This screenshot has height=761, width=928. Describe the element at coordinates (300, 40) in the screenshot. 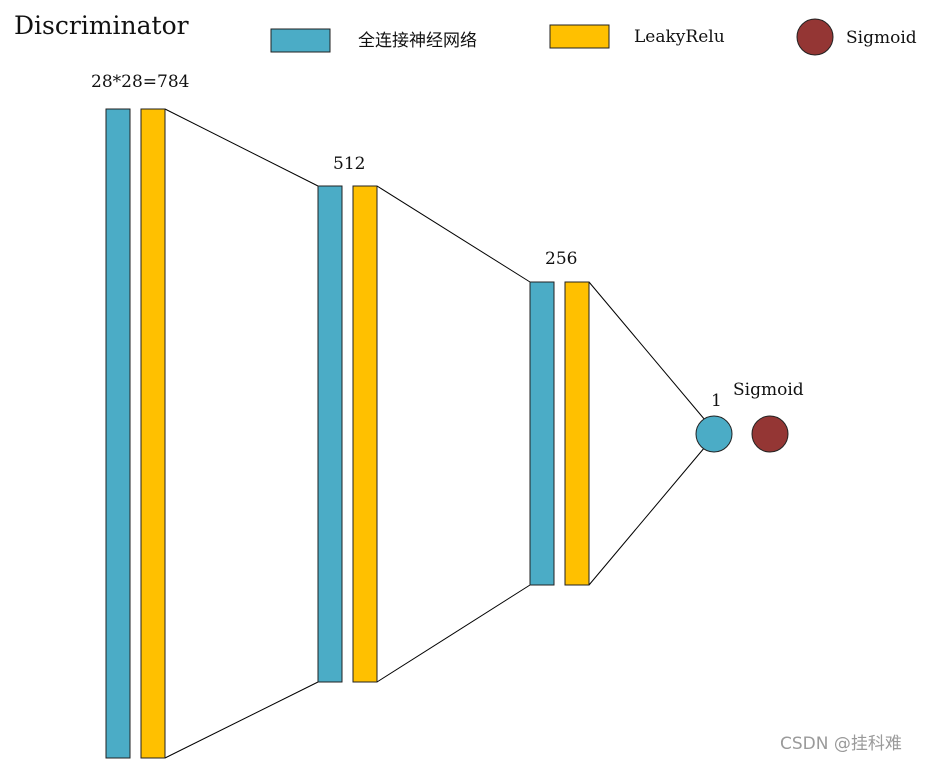

I see `legend-fc-swatch` at that location.